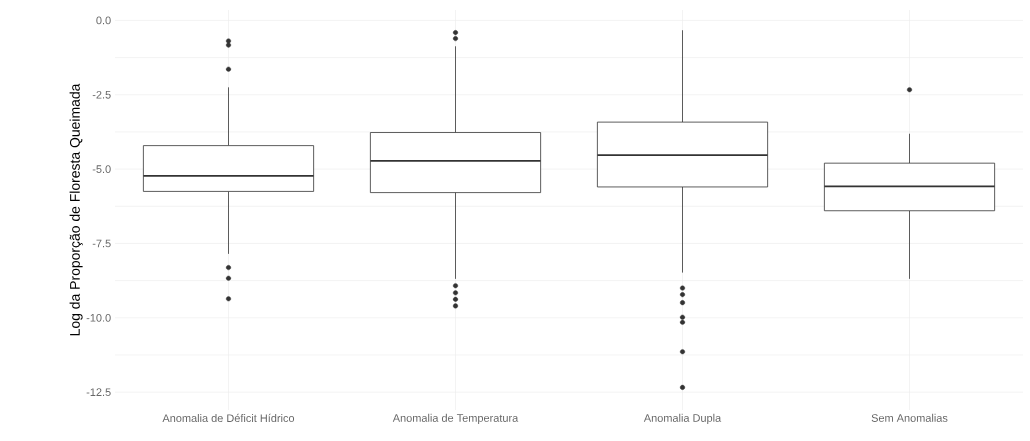 This screenshot has width=1030, height=441. I want to click on x-tick-label: Anomalia de Temperatura, so click(455, 419).